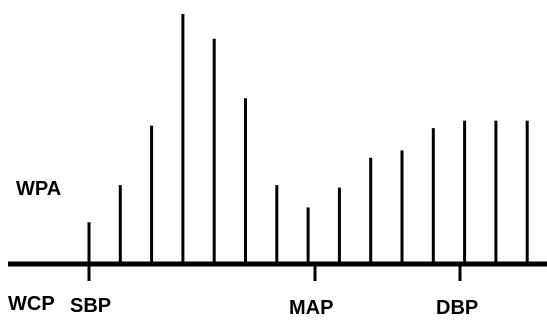  I want to click on sbp-label: SBP, so click(90, 306).